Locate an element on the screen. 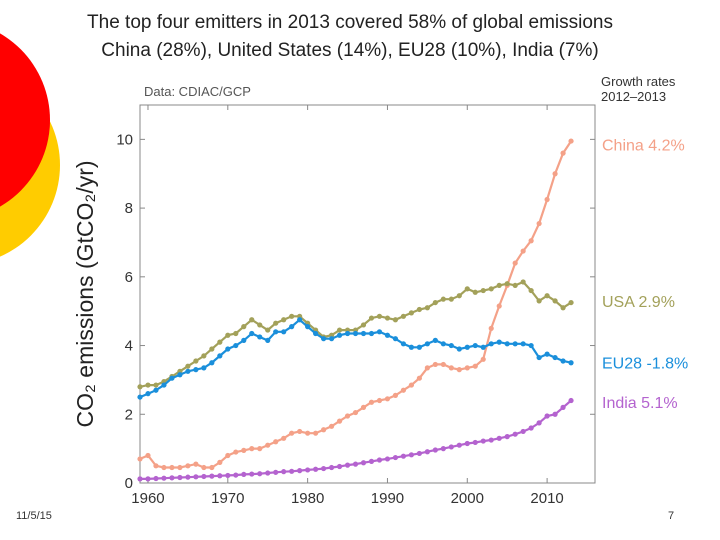  y-tick-label: 6 is located at coordinates (129, 277).